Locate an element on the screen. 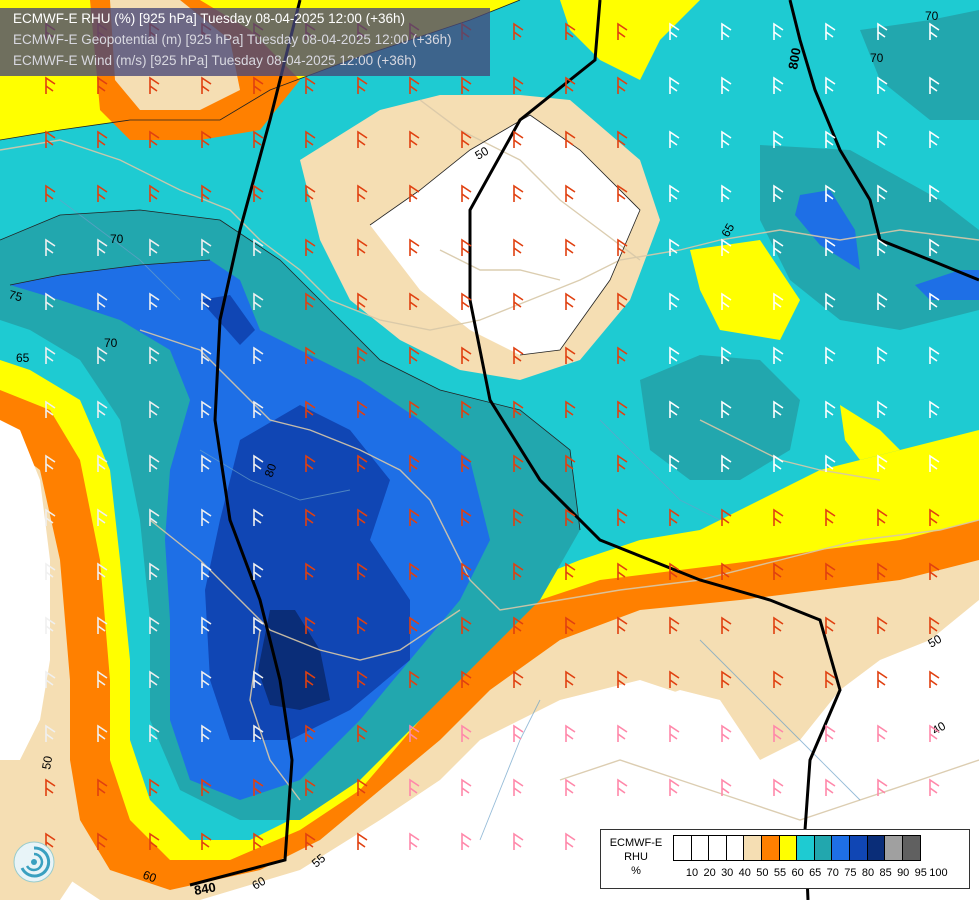 This screenshot has height=900, width=979. legend-tick-label: 30 is located at coordinates (727, 873).